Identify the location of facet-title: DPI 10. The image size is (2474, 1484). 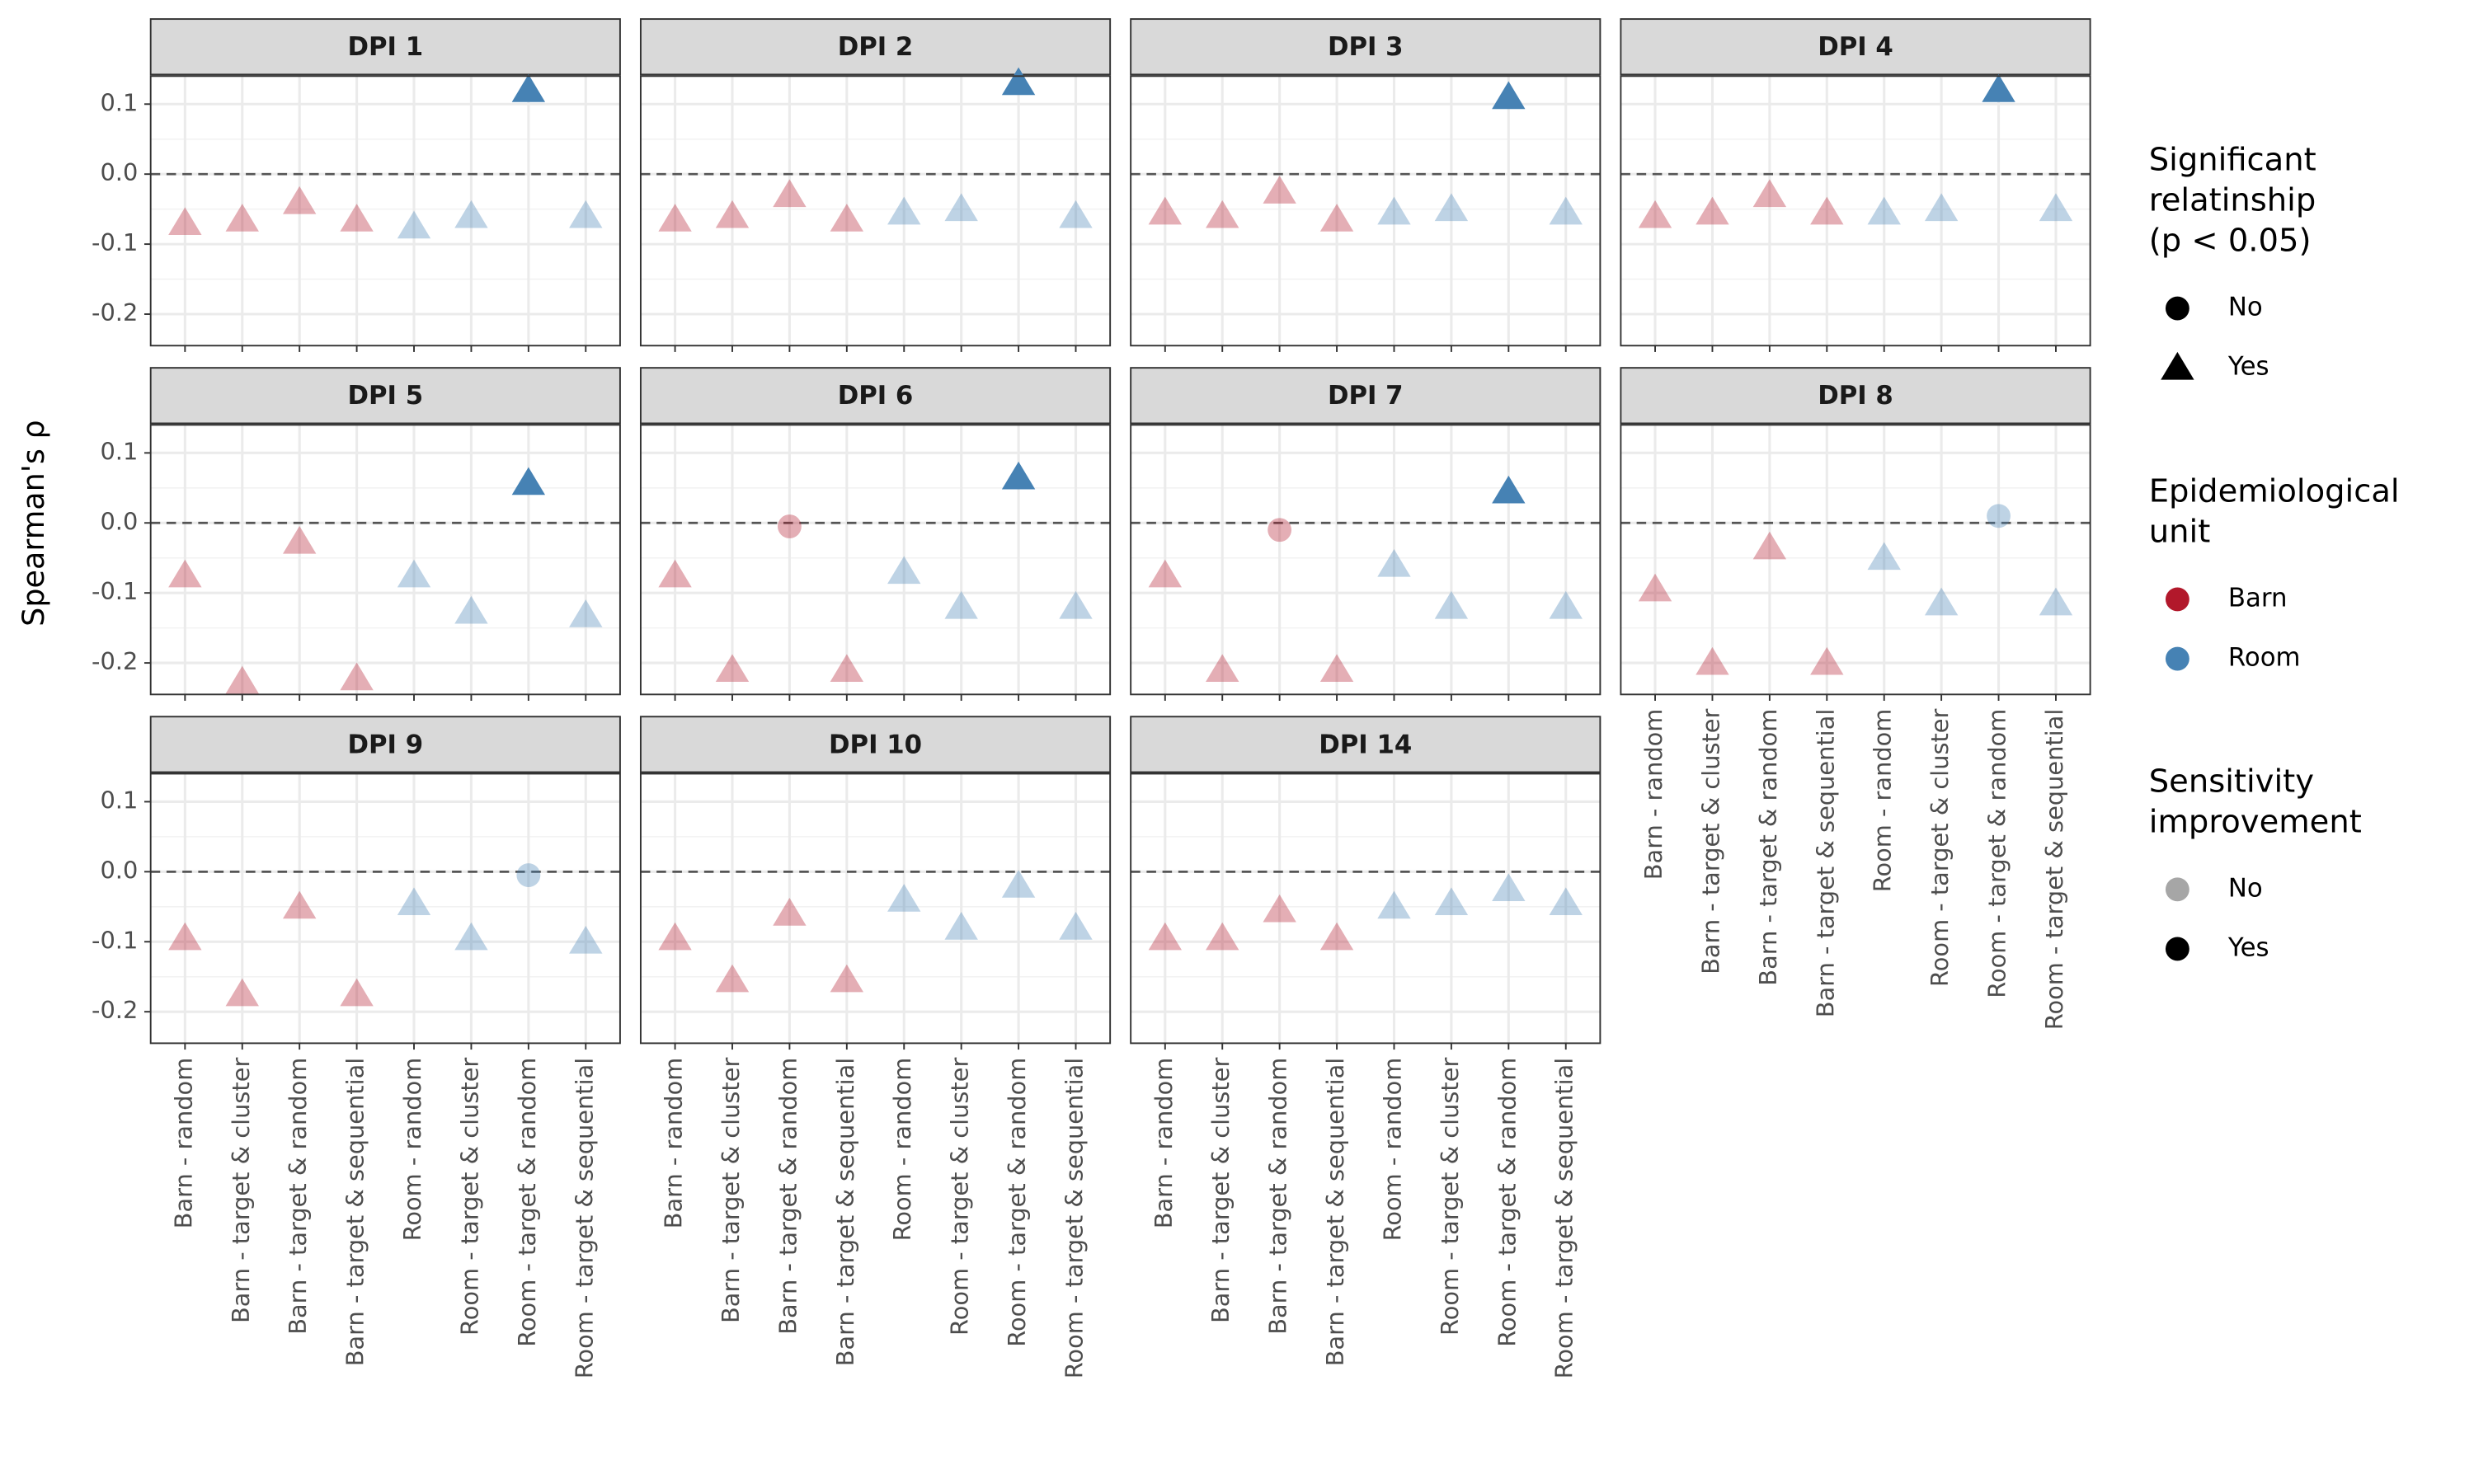
(875, 744).